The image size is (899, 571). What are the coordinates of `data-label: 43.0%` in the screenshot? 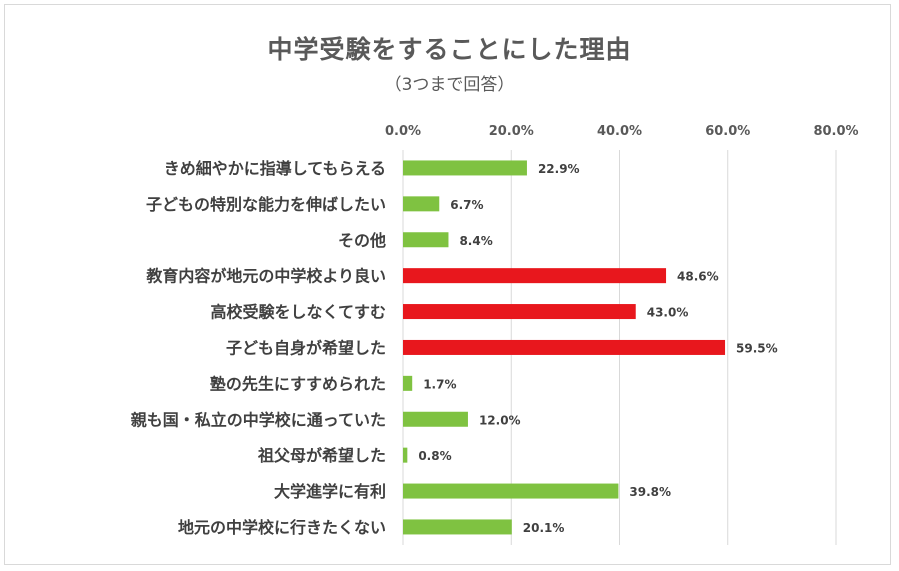 It's located at (668, 313).